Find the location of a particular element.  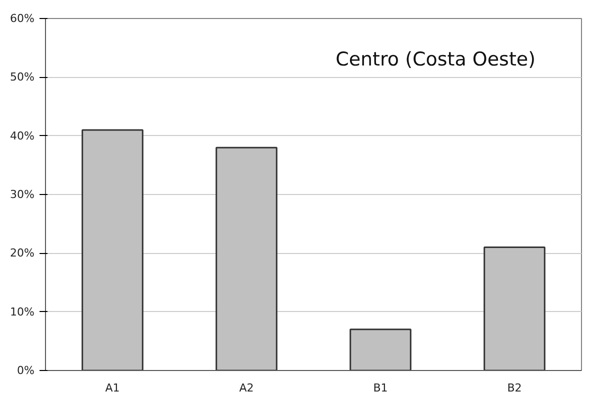

x-tick-label: B1 is located at coordinates (380, 388).